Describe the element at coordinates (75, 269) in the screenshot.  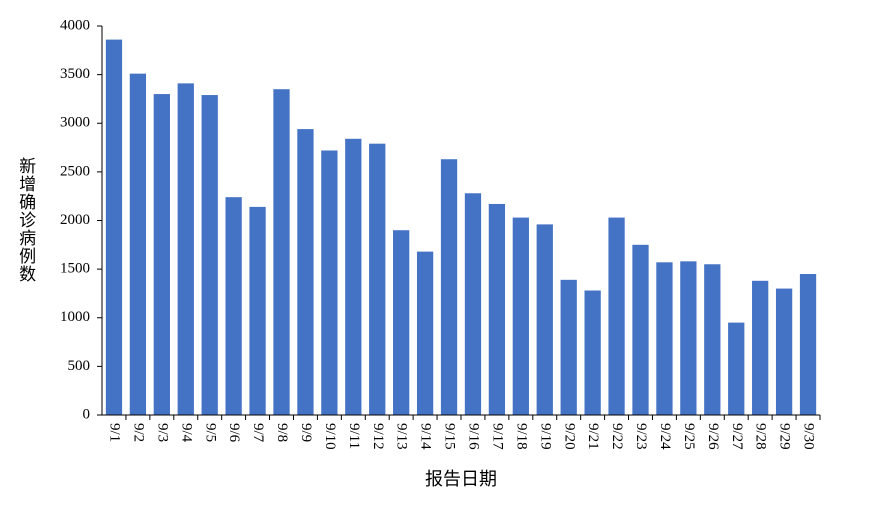
I see `y-tick-label: 1500` at that location.